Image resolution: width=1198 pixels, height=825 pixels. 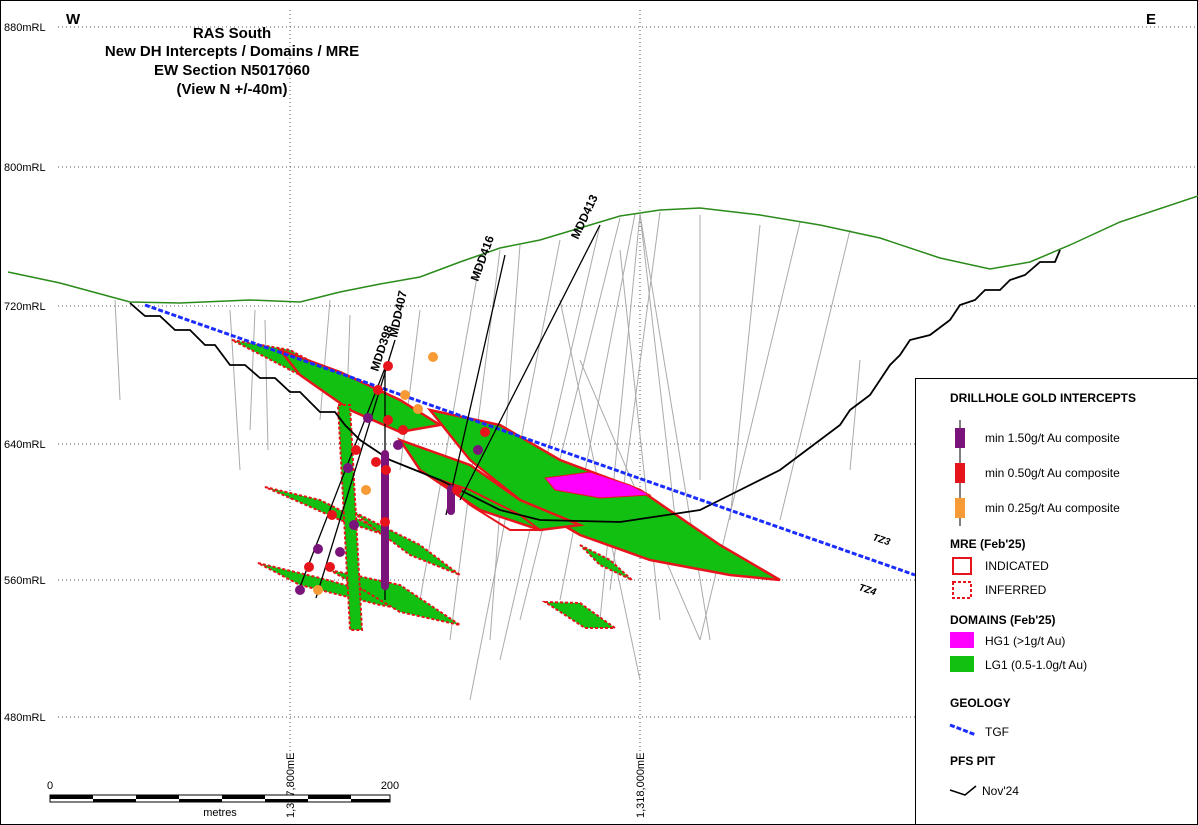 What do you see at coordinates (641, 785) in the screenshot?
I see `easting-label: 1,318,000mE` at bounding box center [641, 785].